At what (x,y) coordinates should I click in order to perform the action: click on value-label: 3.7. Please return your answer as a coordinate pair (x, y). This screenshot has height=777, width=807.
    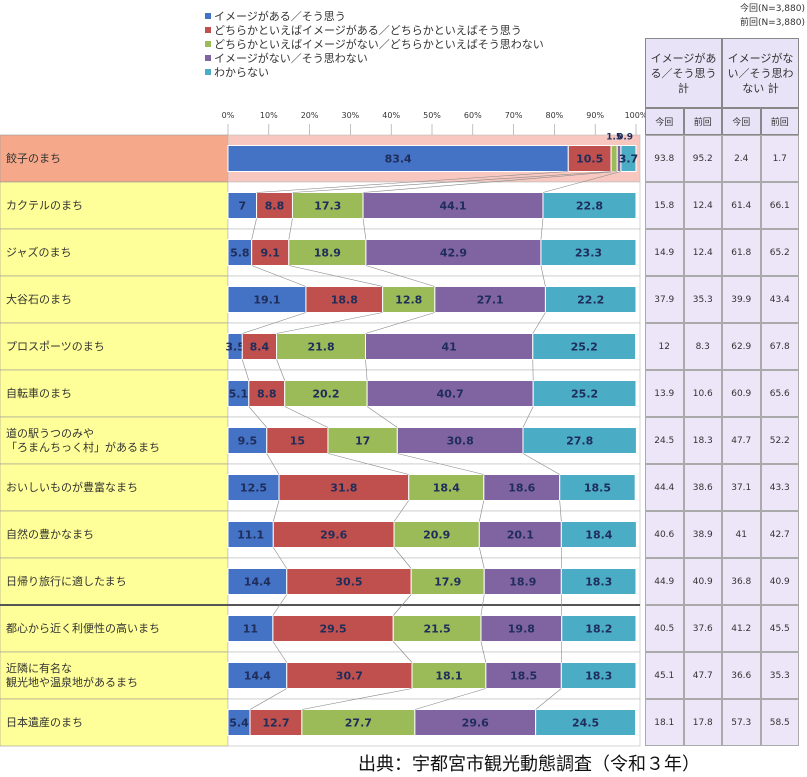
    Looking at the image, I should click on (629, 159).